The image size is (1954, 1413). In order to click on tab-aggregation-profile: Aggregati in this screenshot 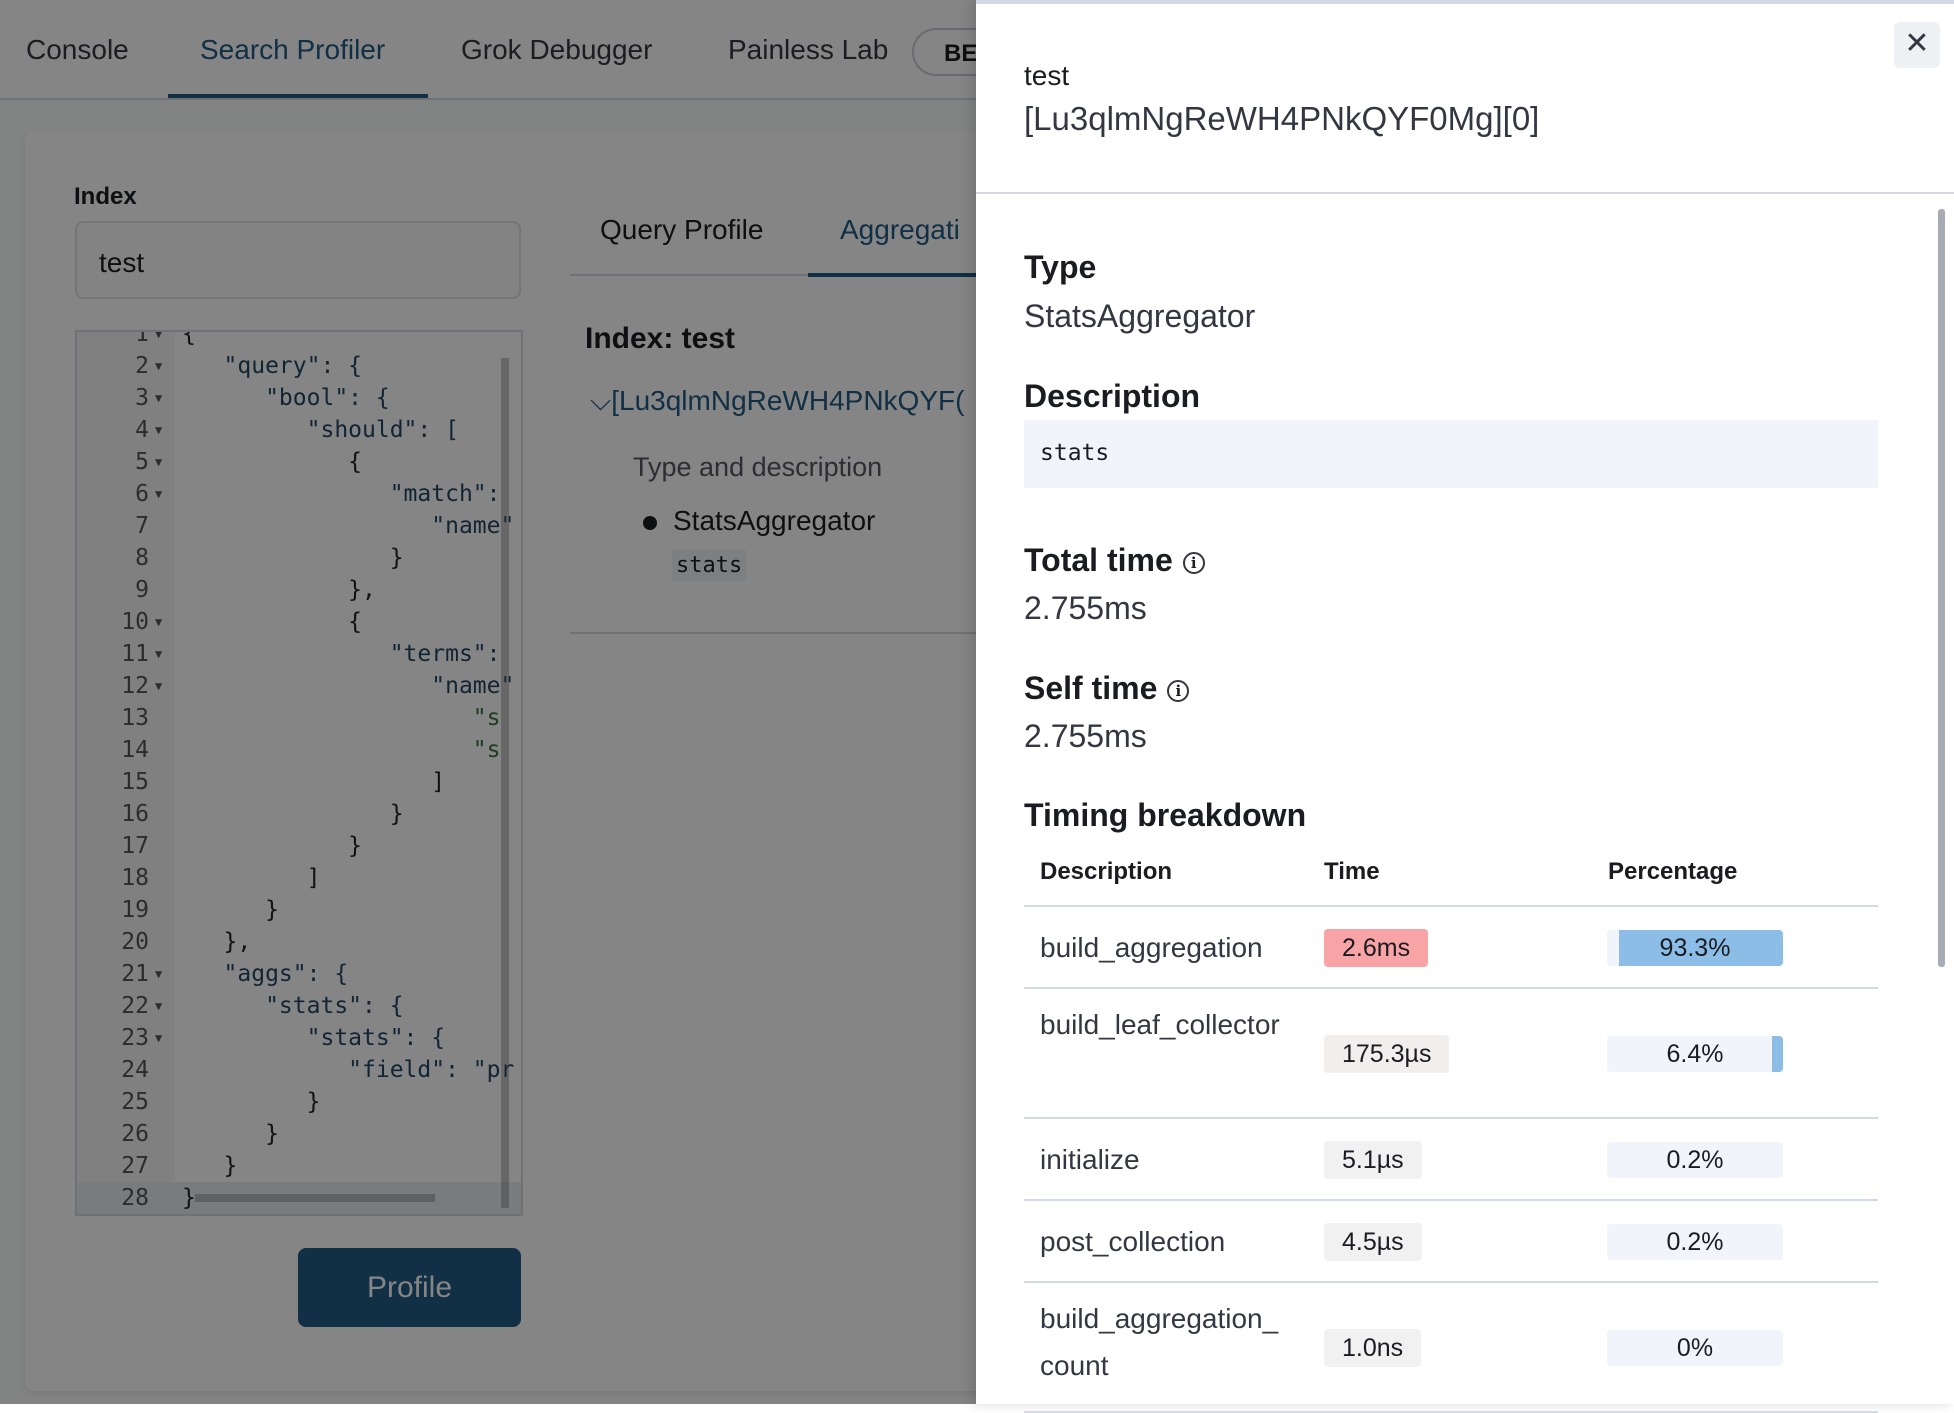, I will do `click(900, 230)`.